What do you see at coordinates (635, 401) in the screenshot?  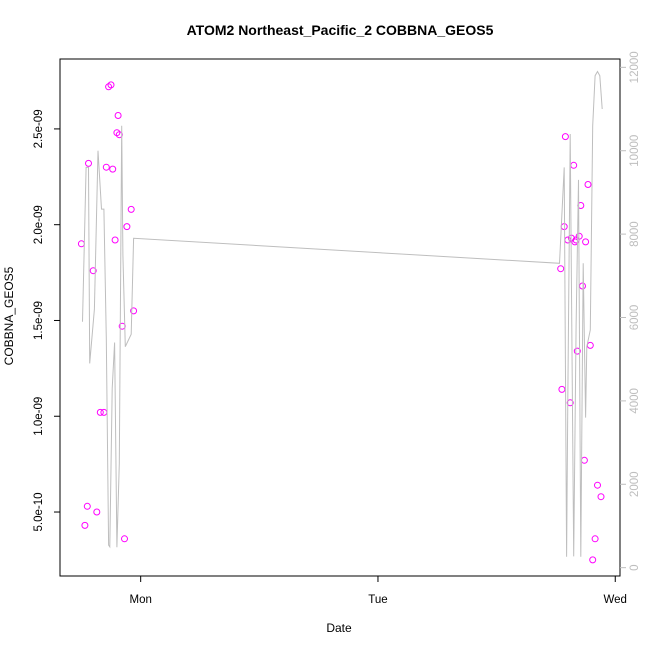 I see `y-right-tick-label: 4000` at bounding box center [635, 401].